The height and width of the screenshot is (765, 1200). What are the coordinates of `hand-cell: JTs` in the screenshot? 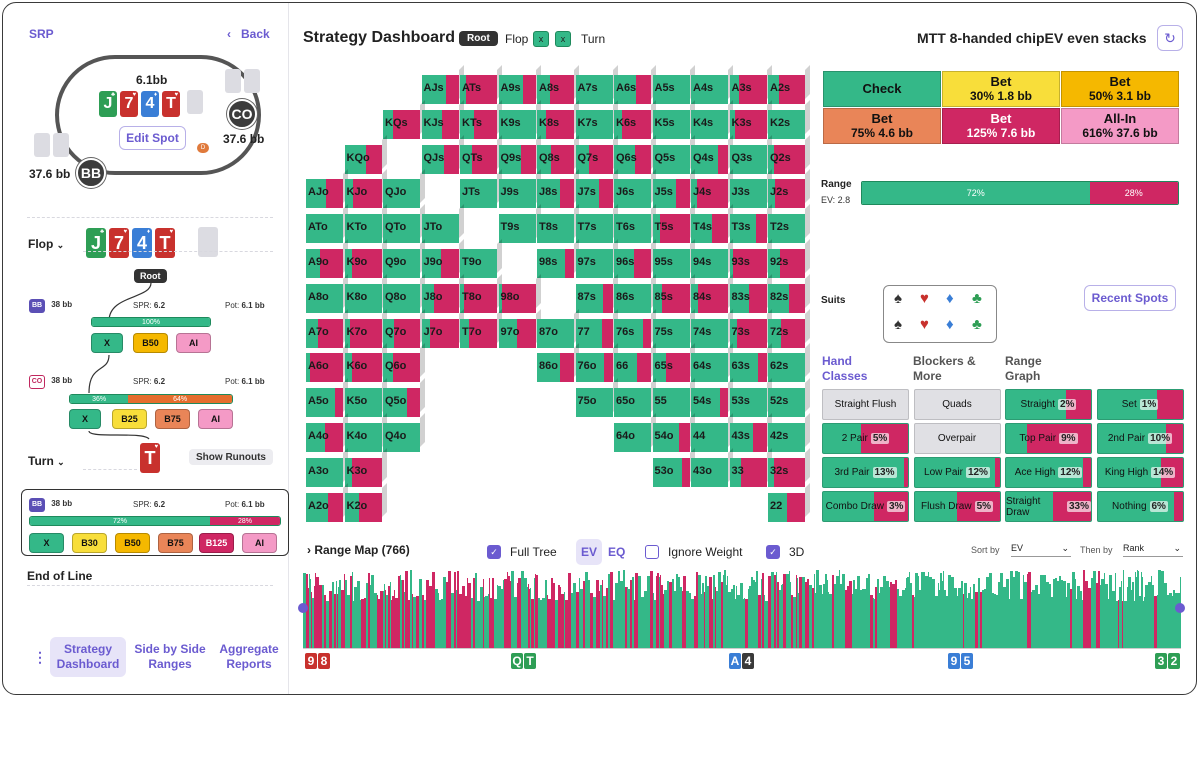 It's located at (481, 189).